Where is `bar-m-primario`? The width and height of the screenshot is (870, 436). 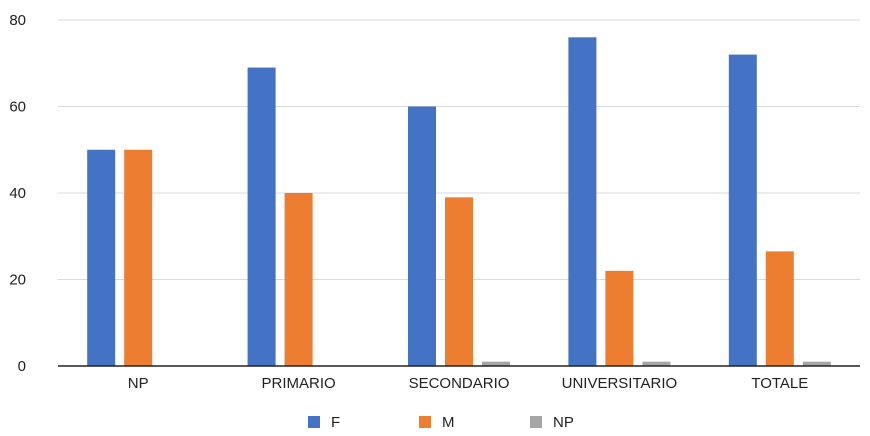 bar-m-primario is located at coordinates (298, 279).